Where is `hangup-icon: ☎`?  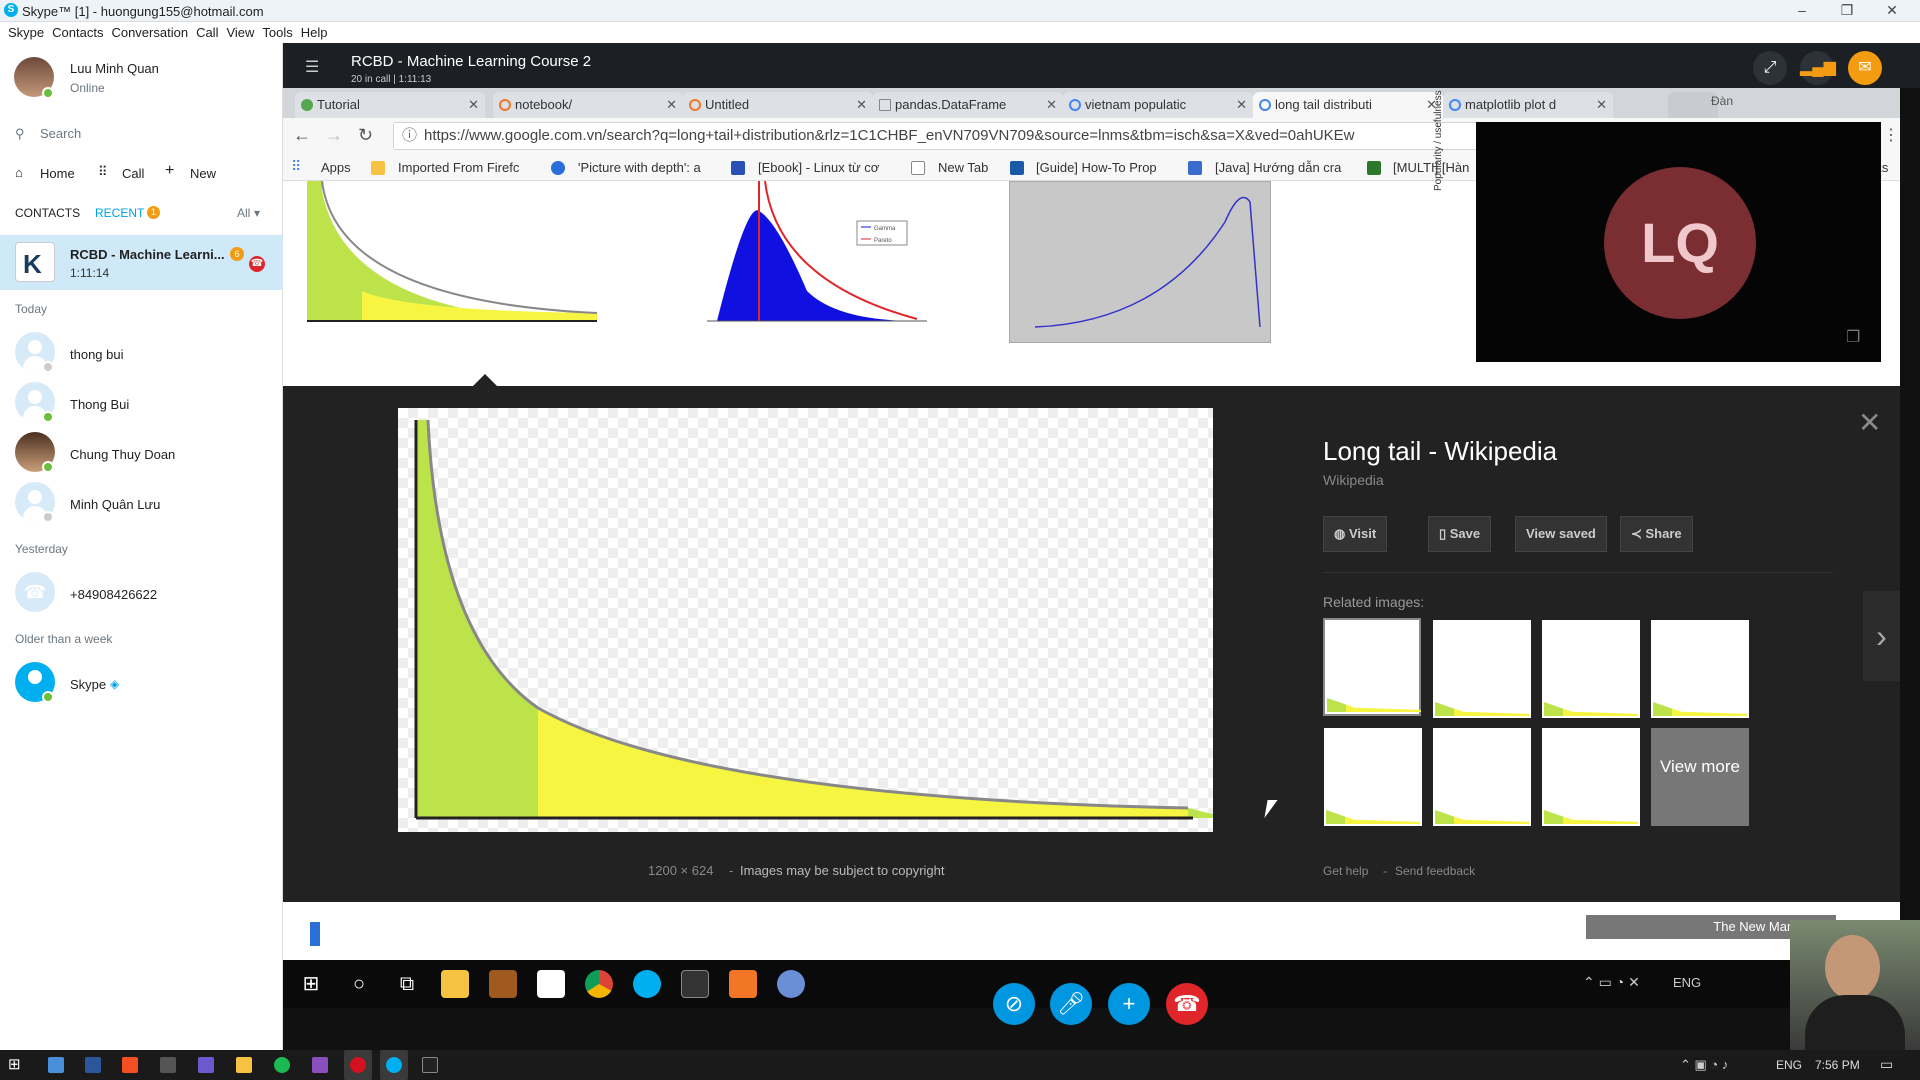 hangup-icon: ☎ is located at coordinates (257, 264).